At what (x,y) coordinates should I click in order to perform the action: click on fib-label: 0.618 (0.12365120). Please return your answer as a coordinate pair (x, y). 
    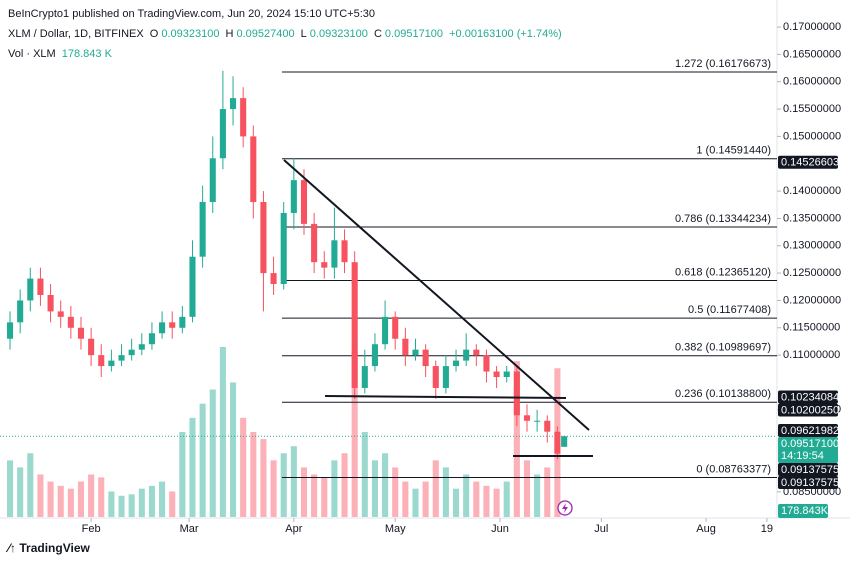
    Looking at the image, I should click on (723, 272).